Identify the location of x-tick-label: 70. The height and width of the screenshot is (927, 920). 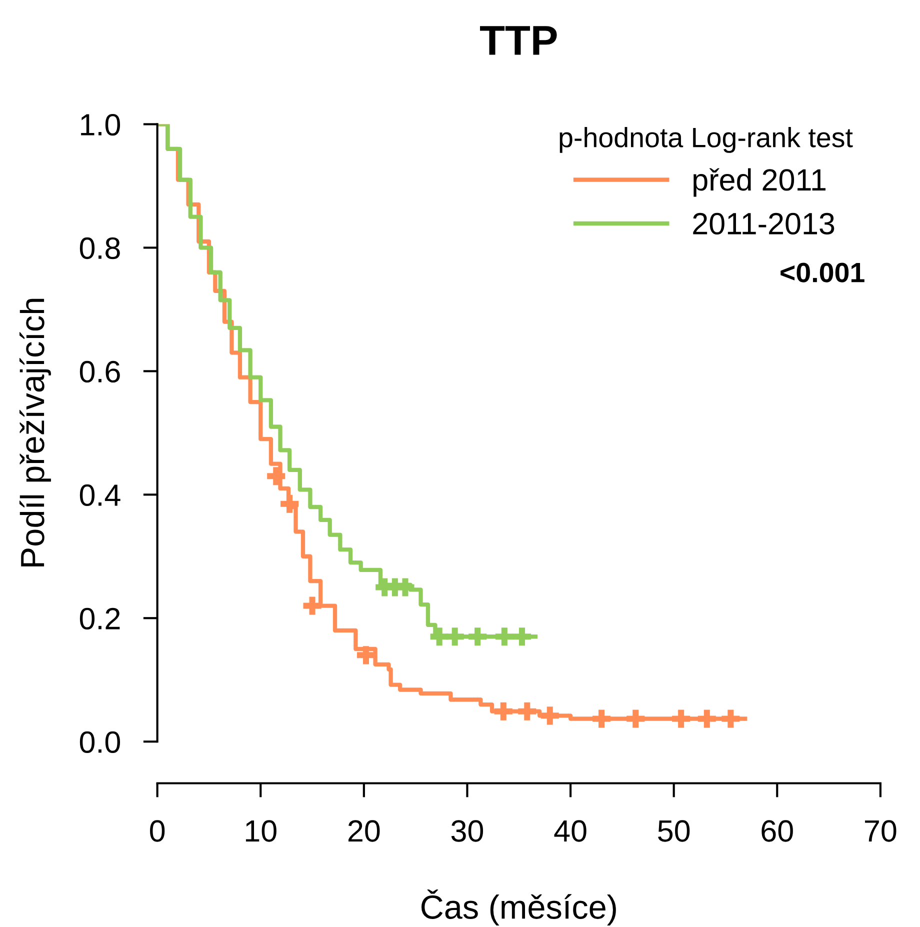
(880, 831).